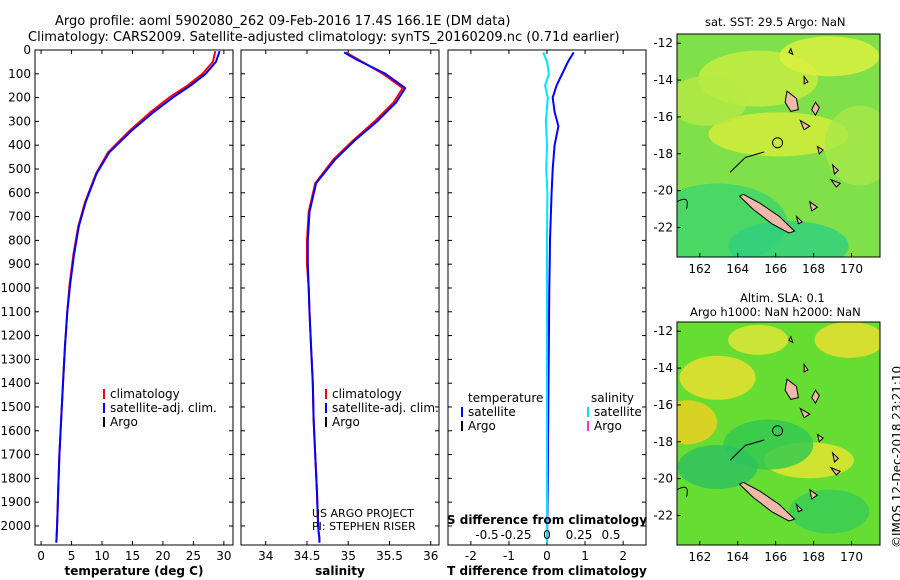 This screenshot has height=580, width=900. Describe the element at coordinates (623, 556) in the screenshot. I see `x-tick-label: 2` at that location.